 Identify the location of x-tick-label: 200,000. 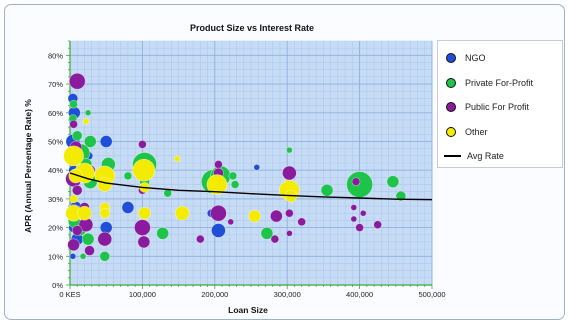
(214, 294).